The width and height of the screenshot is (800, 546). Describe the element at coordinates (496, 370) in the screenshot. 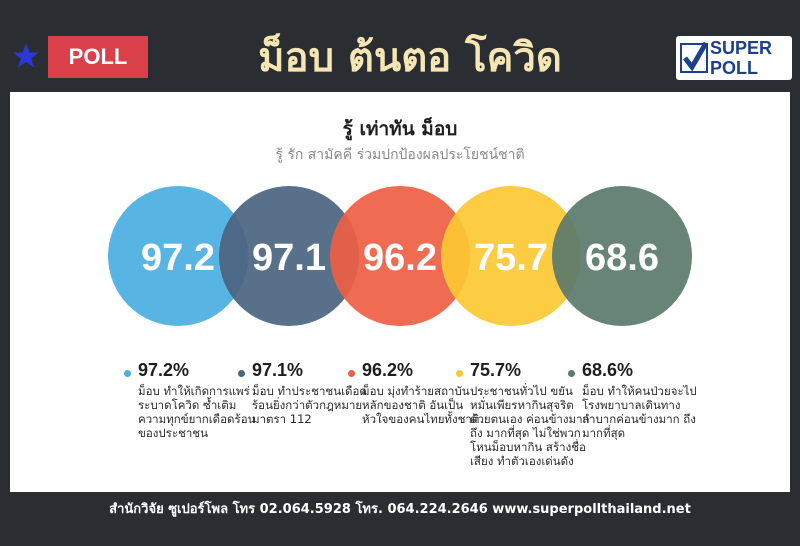

I see `legend-value: 75.7%` at that location.